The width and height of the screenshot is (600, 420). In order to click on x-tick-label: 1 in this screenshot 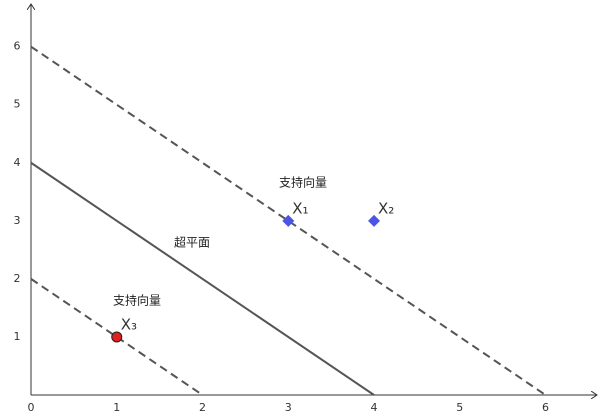, I will do `click(116, 407)`.